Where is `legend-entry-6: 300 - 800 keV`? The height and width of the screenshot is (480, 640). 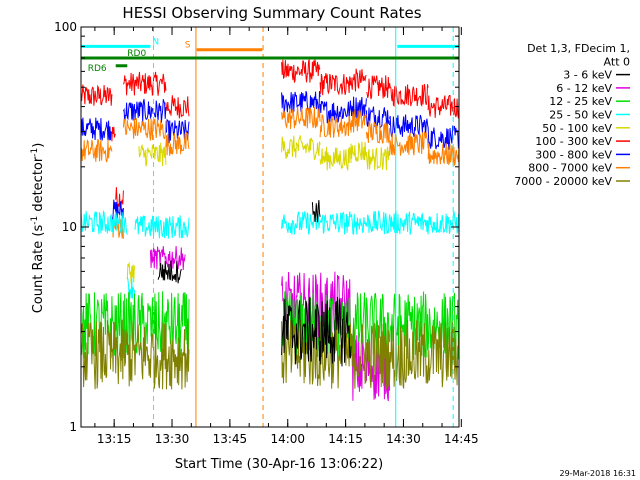 legend-entry-6: 300 - 800 keV is located at coordinates (573, 154).